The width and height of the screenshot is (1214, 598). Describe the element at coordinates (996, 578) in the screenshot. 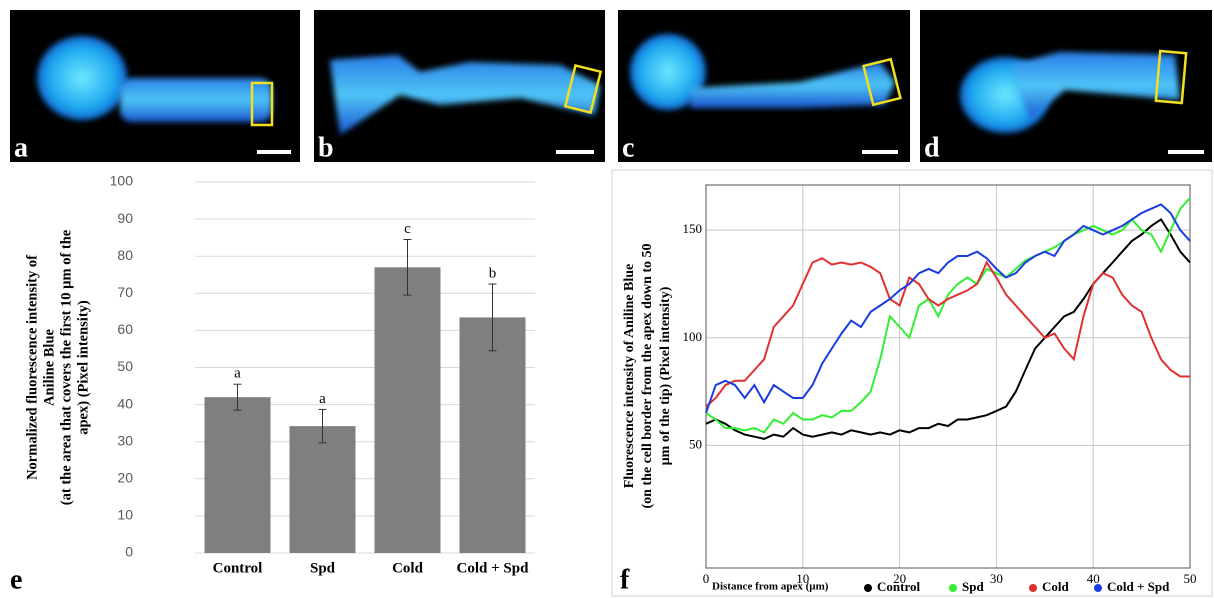

I see `x-tick-label: 30` at that location.